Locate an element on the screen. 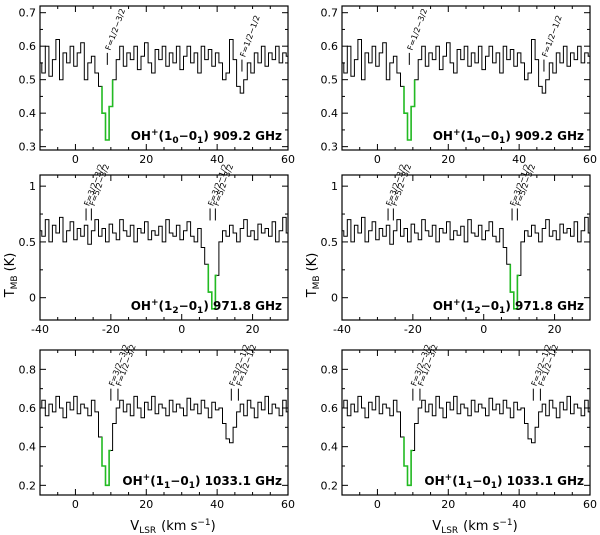  x-axis-label-right: VLSR (km s−1) is located at coordinates (474, 526).